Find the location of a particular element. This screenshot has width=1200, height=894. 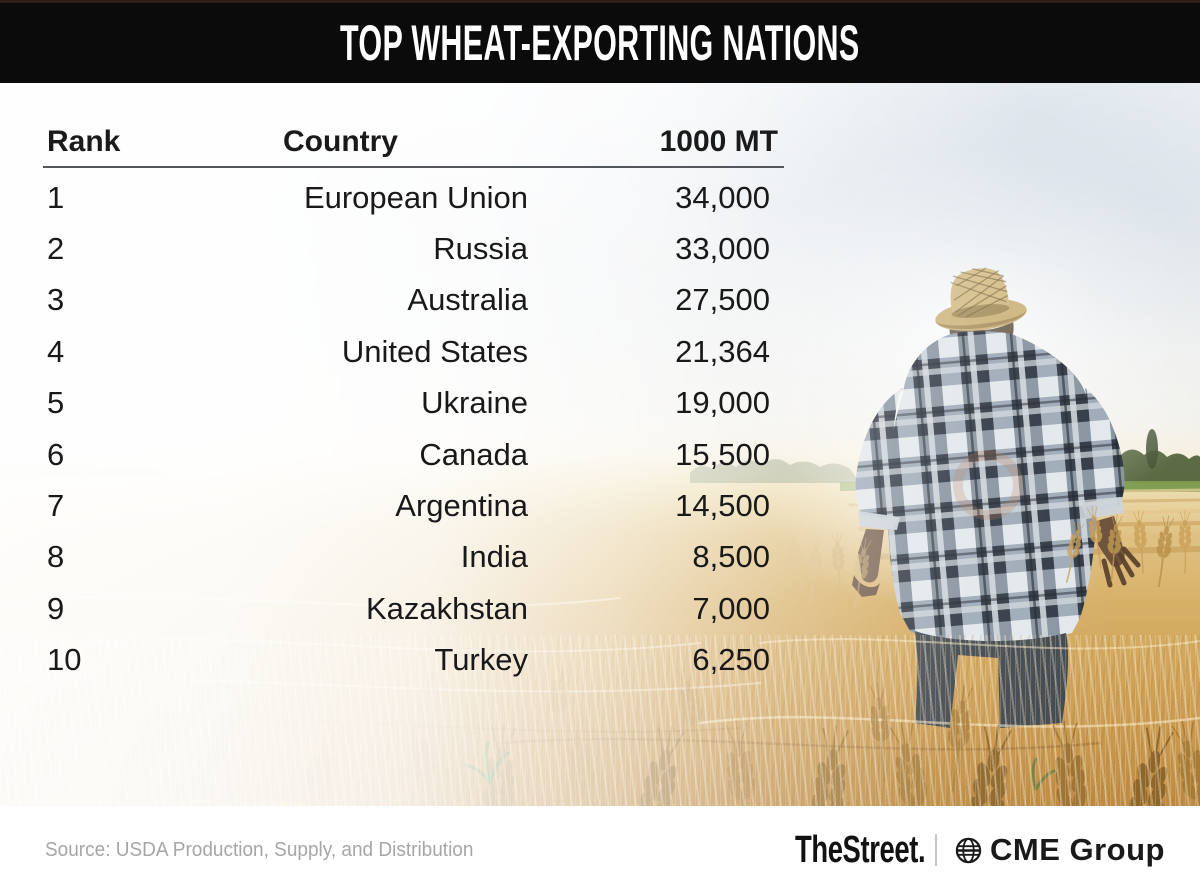

country-cell: India is located at coordinates (494, 557).